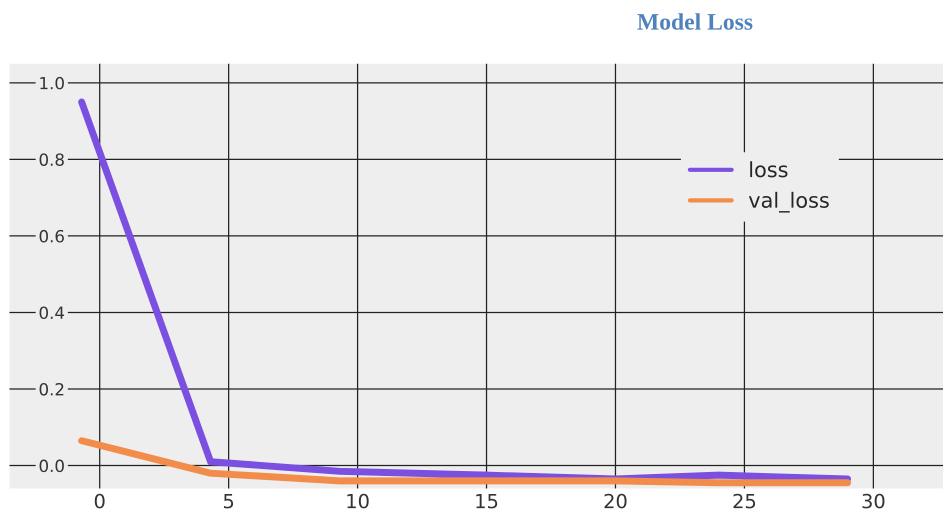 This screenshot has width=943, height=531. I want to click on y-tick-label: 0.4, so click(52, 313).